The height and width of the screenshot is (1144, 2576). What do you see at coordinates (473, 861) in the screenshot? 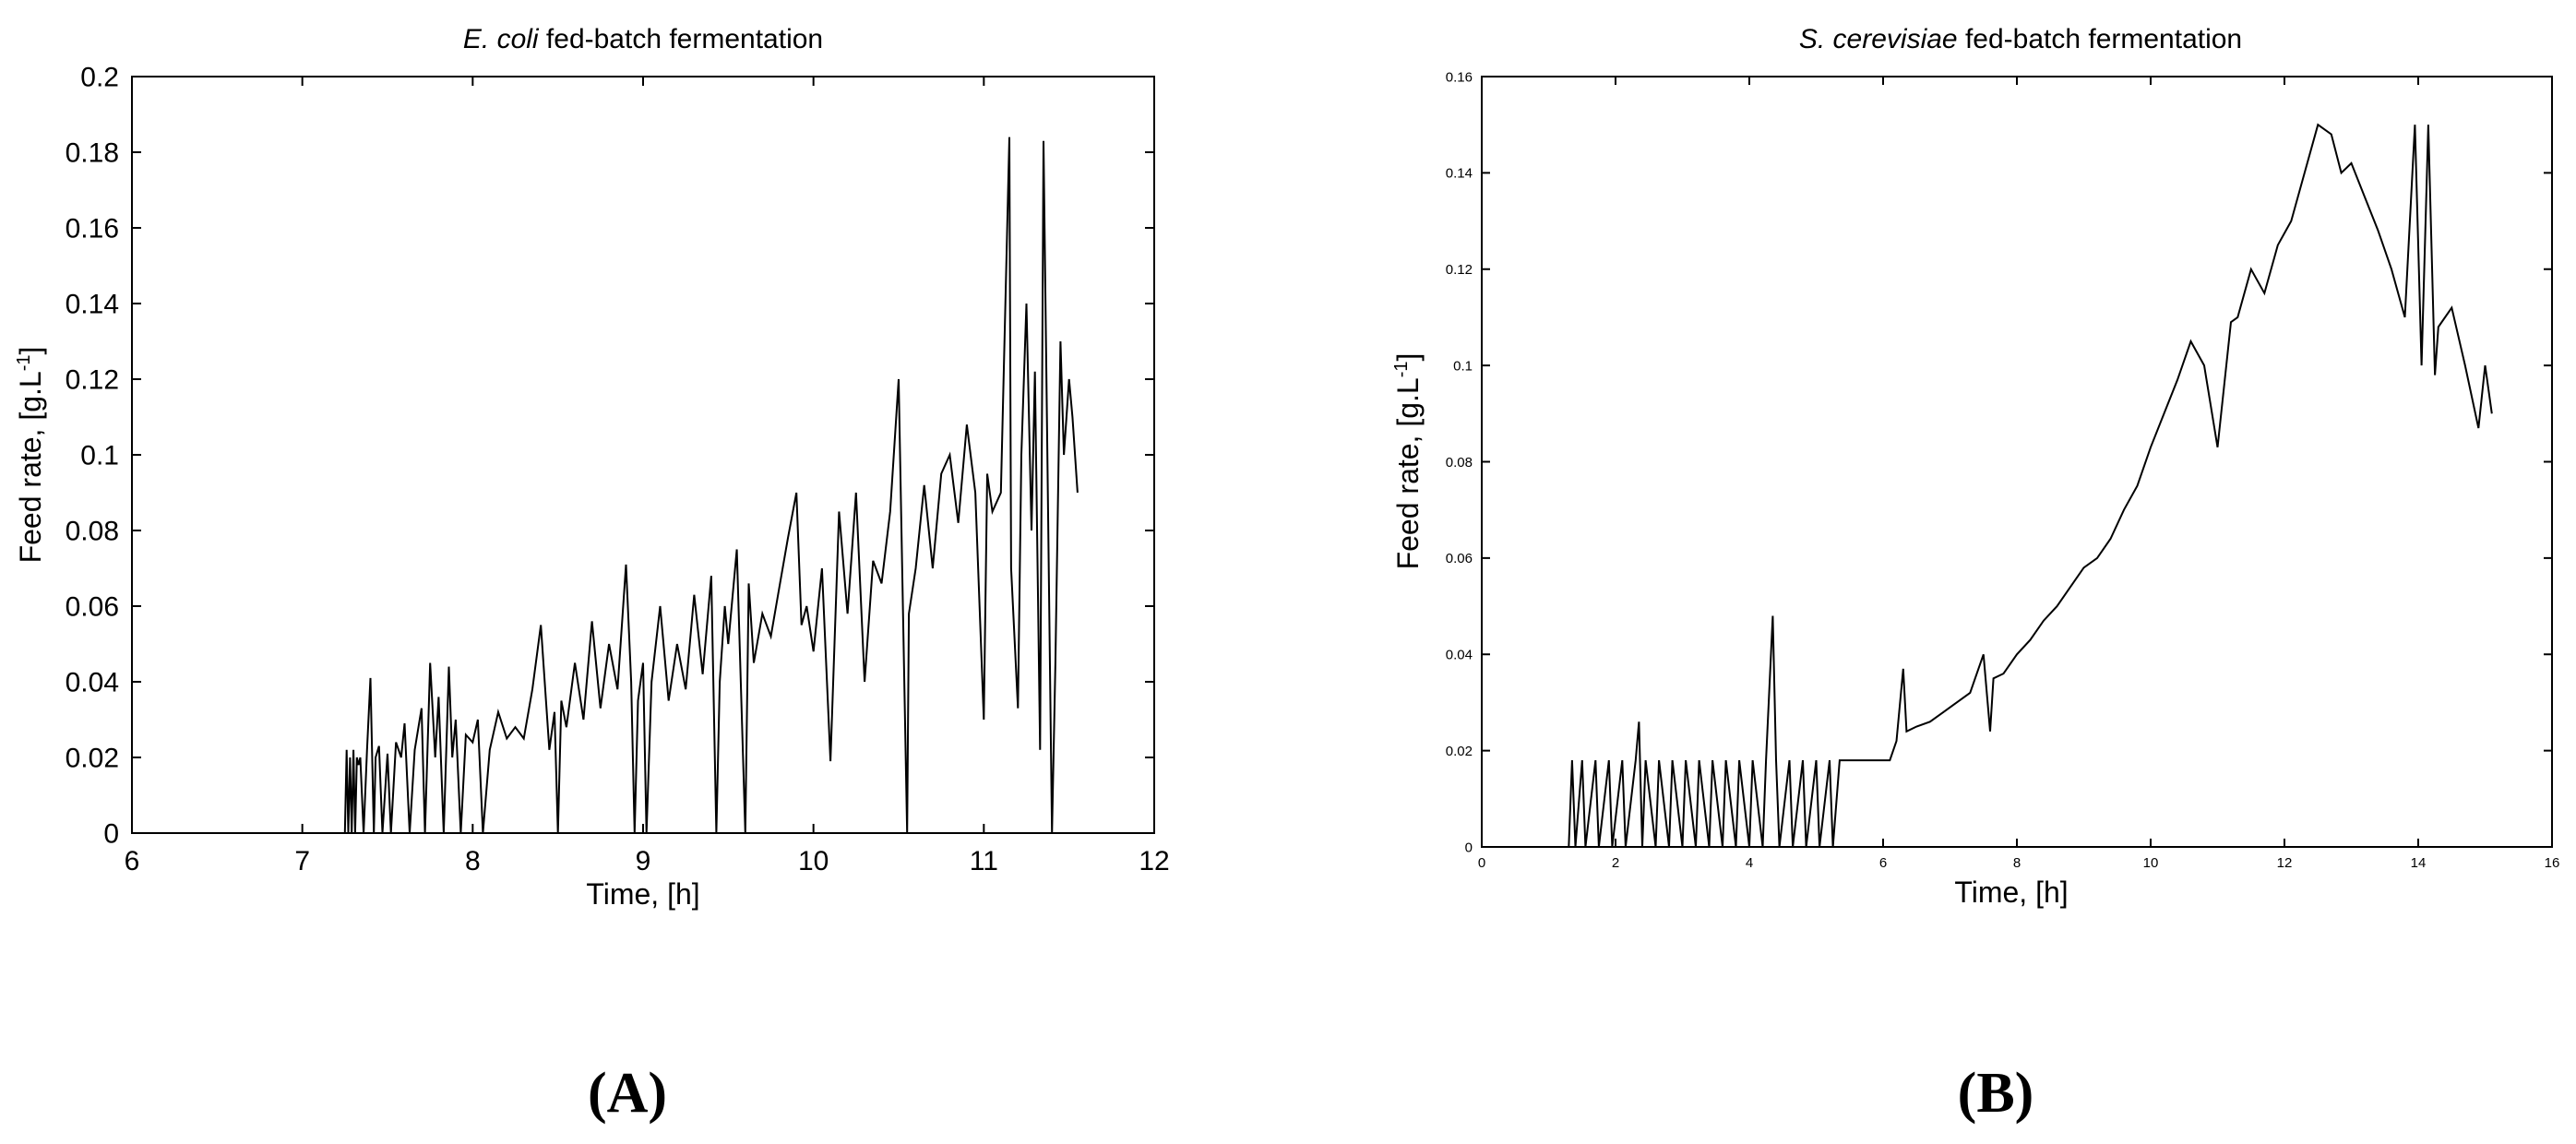
I see `panel-a-x-tick-label: 8` at bounding box center [473, 861].